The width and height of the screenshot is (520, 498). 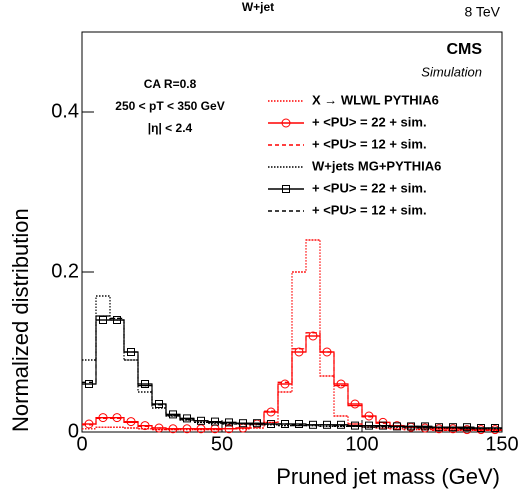 I want to click on status-label: Simulation, so click(x=451, y=71).